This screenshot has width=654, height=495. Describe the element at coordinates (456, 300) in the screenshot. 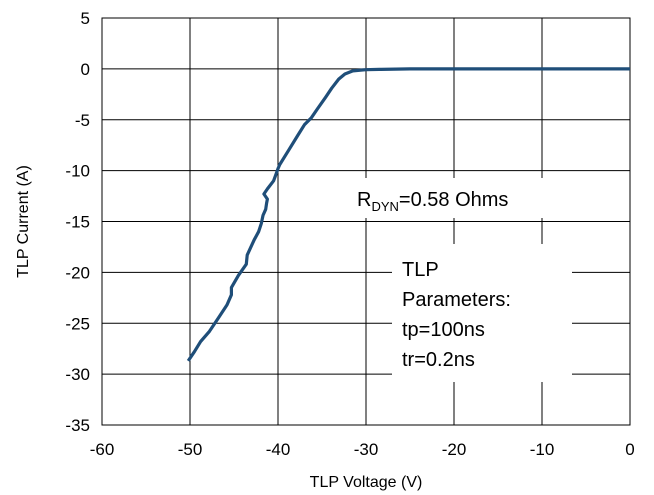

I see `tlp-param-line: Parameters:` at that location.